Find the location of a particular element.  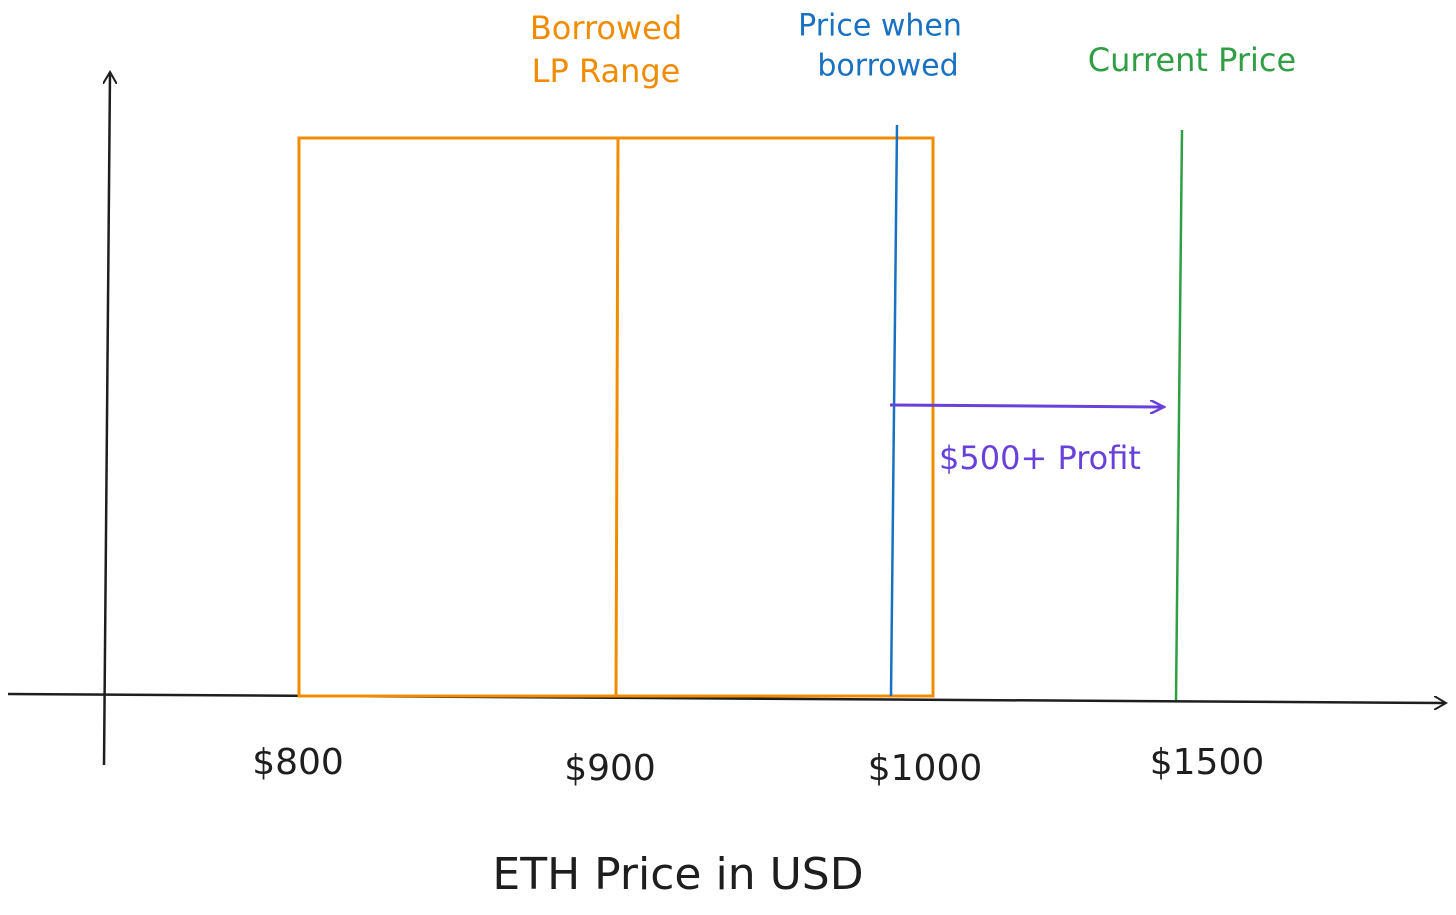

borrowed-price-label: Price when is located at coordinates (880, 26).